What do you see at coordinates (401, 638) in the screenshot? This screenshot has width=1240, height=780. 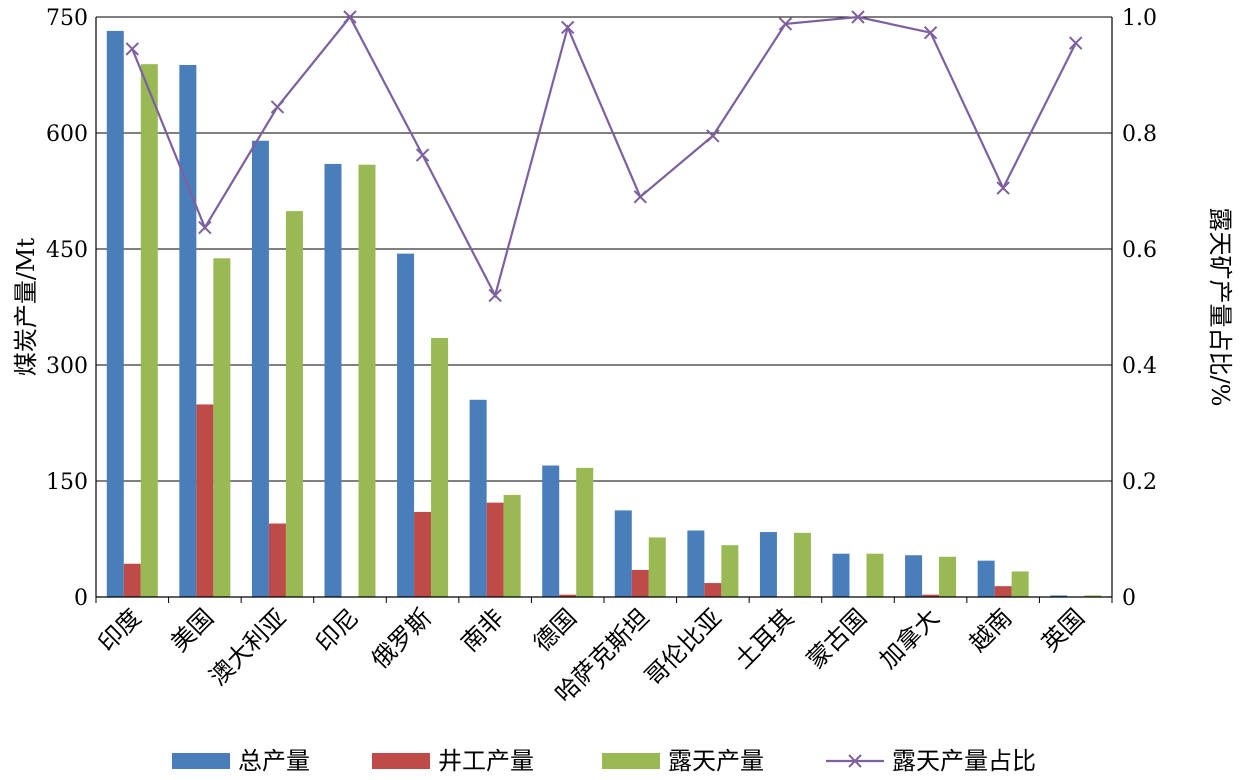 I see `category-label: 俄罗斯` at bounding box center [401, 638].